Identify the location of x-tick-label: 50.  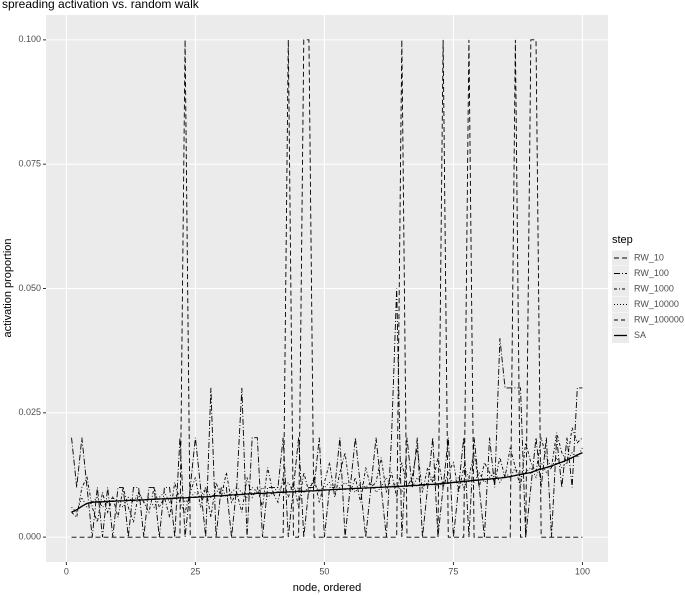
(324, 571).